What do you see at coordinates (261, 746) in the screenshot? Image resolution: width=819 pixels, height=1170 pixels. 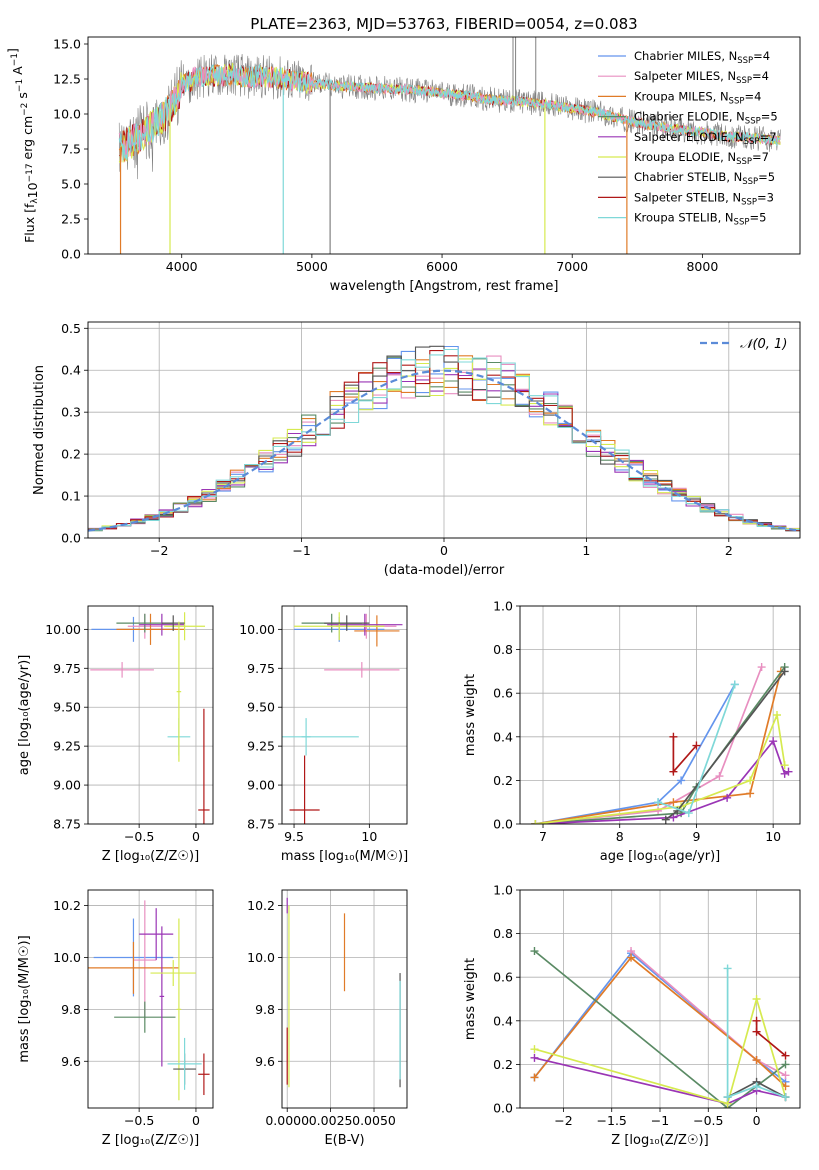 I see `y-tick-label: 9.25` at bounding box center [261, 746].